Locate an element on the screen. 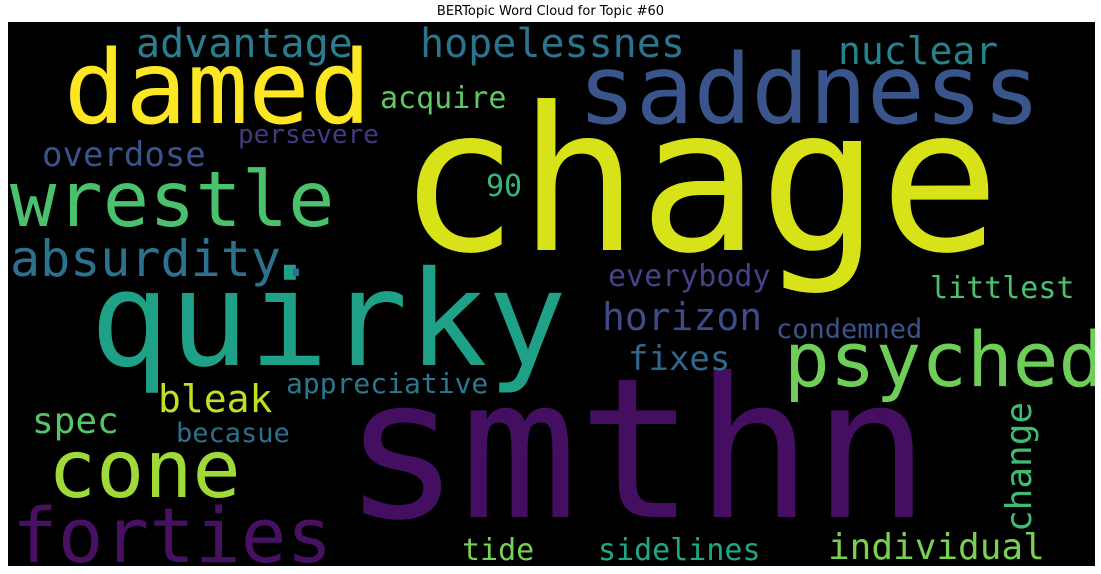  word-horizon: horizon is located at coordinates (682, 317).